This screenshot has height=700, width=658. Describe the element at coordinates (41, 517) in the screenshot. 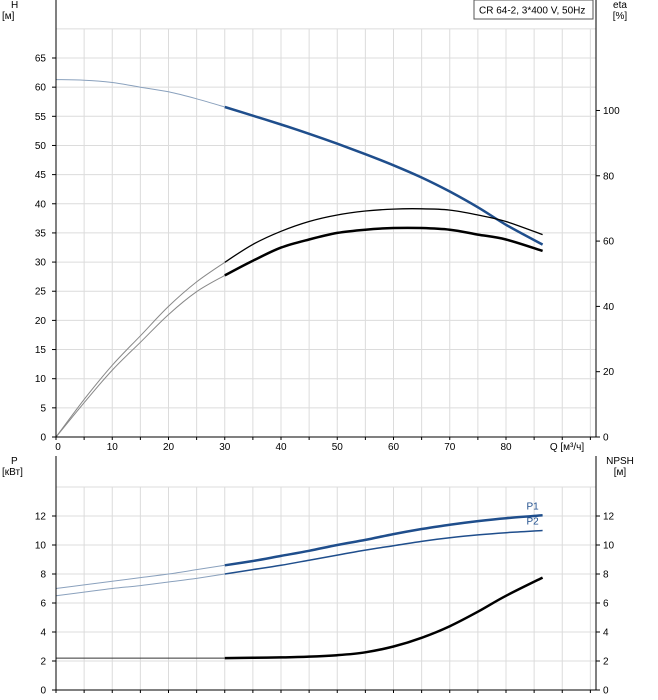

I see `left-tick-label: 12` at that location.